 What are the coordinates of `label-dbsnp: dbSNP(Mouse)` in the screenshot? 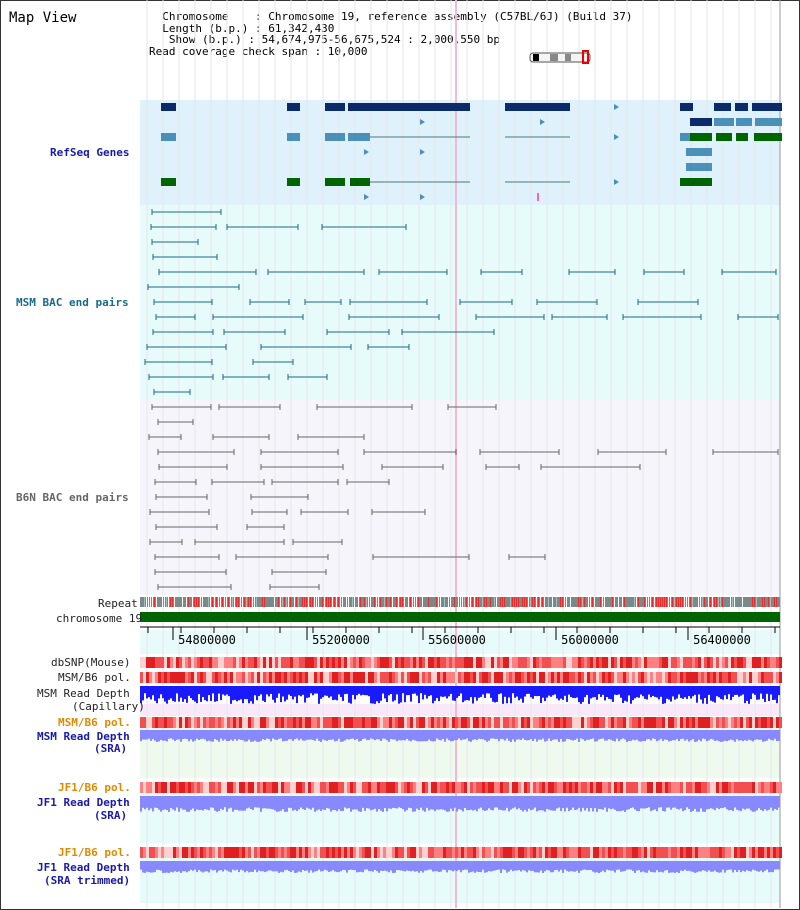 It's located at (91, 662).